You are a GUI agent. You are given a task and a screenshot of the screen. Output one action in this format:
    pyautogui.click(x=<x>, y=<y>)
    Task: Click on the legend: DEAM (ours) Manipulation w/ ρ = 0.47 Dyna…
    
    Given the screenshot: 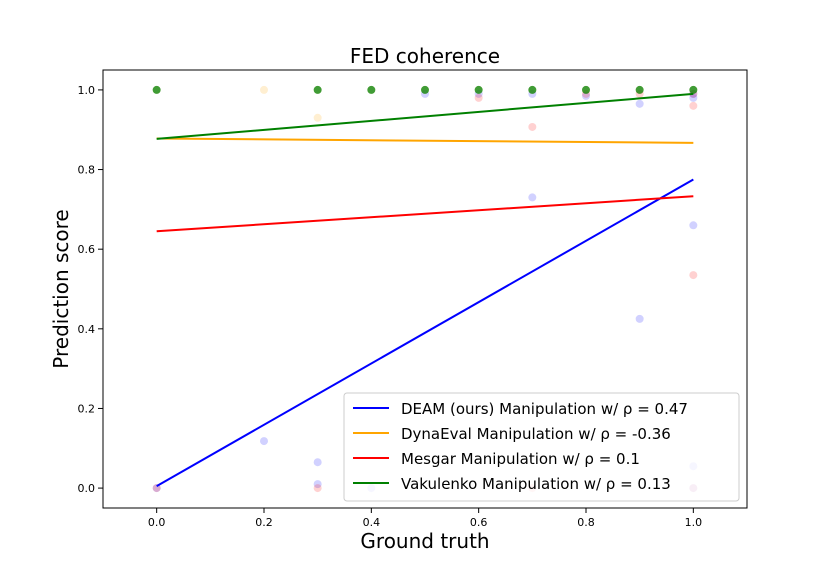 What is the action you would take?
    pyautogui.click(x=541, y=447)
    